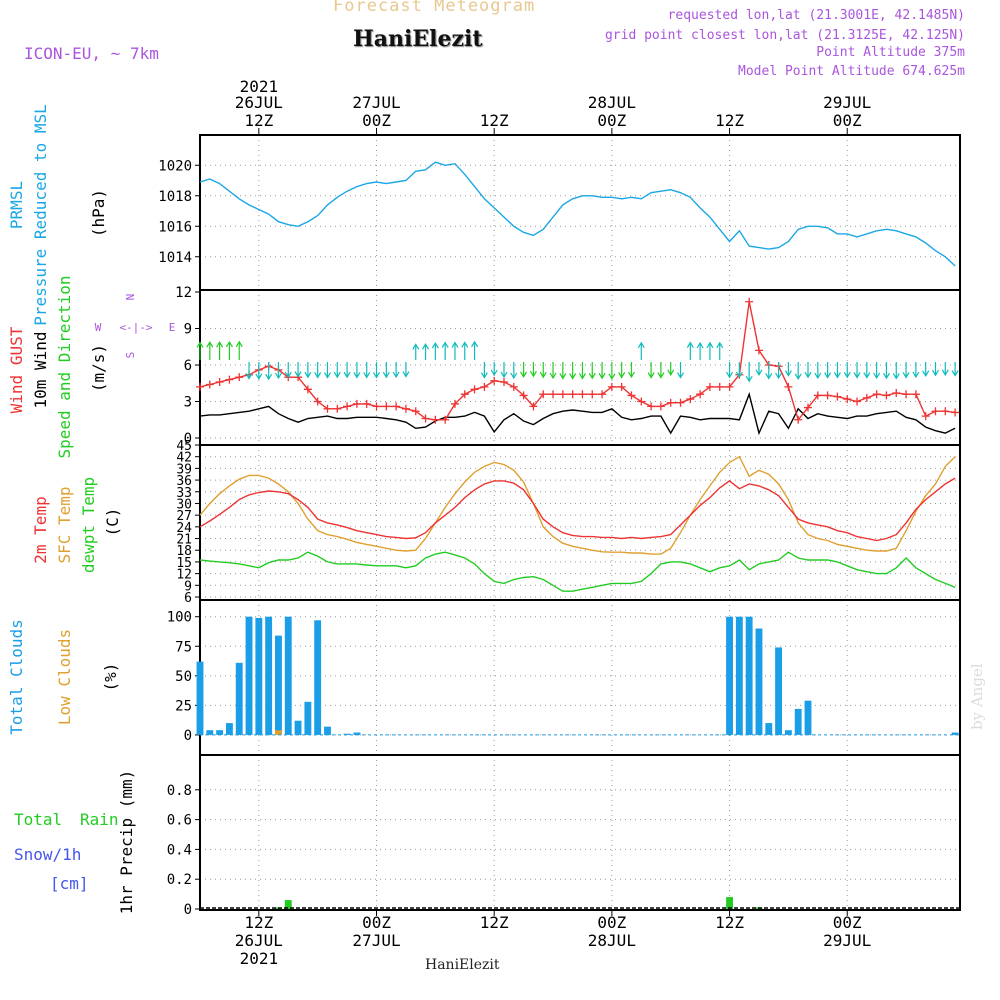  What do you see at coordinates (16, 677) in the screenshot?
I see `clouds-label-total: Total Clouds` at bounding box center [16, 677].